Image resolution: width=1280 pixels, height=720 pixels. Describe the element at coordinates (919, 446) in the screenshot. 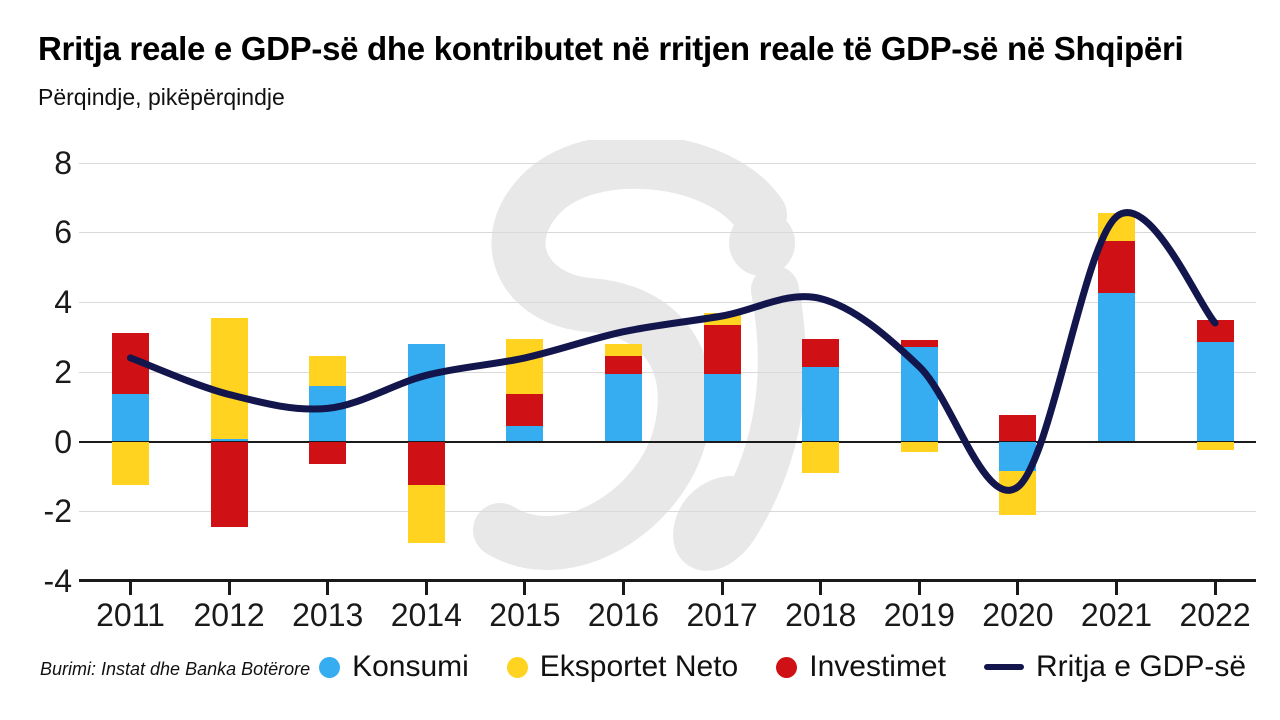

I see `bar-segment-eksportet_neto-2019` at that location.